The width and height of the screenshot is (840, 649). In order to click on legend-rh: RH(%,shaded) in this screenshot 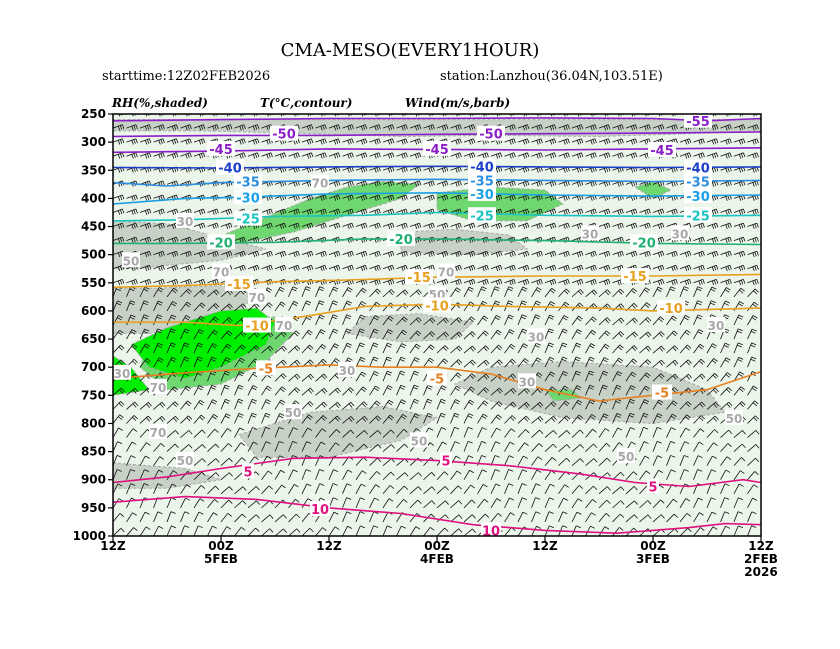, I will do `click(159, 103)`.